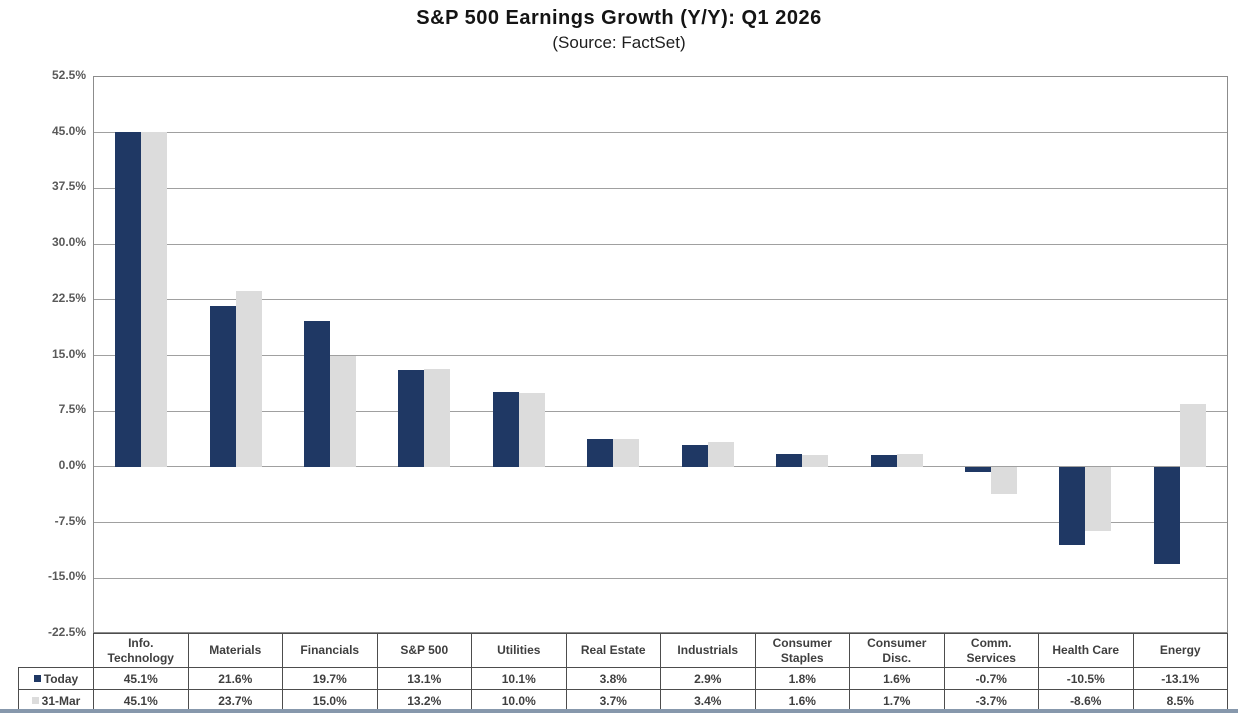 The image size is (1238, 716). I want to click on table-corner-cell, so click(56, 651).